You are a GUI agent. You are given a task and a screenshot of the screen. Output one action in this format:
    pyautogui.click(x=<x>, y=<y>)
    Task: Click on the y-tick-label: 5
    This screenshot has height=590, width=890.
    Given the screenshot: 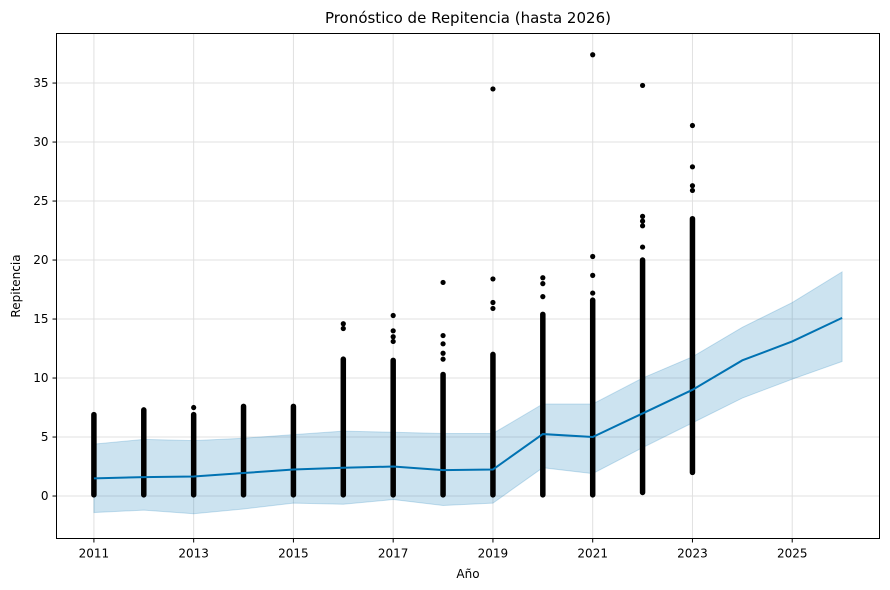 What is the action you would take?
    pyautogui.click(x=45, y=437)
    